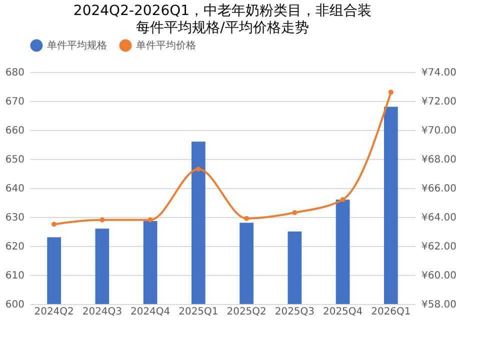 Image resolution: width=500 pixels, height=363 pixels. What do you see at coordinates (222, 28) in the screenshot?
I see `chart-subtitle: 每件平均规格/平均价格走势` at bounding box center [222, 28].